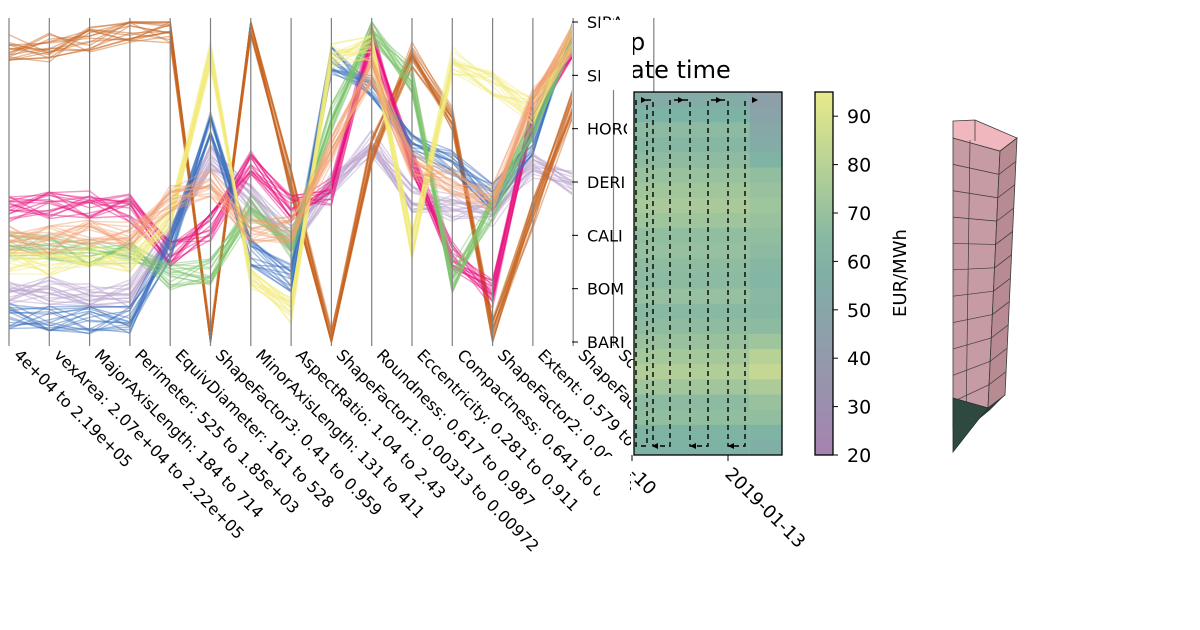 Image resolution: width=1200 pixels, height=630 pixels. What do you see at coordinates (859, 166) in the screenshot?
I see `colorbar-tick-label: 80` at bounding box center [859, 166].